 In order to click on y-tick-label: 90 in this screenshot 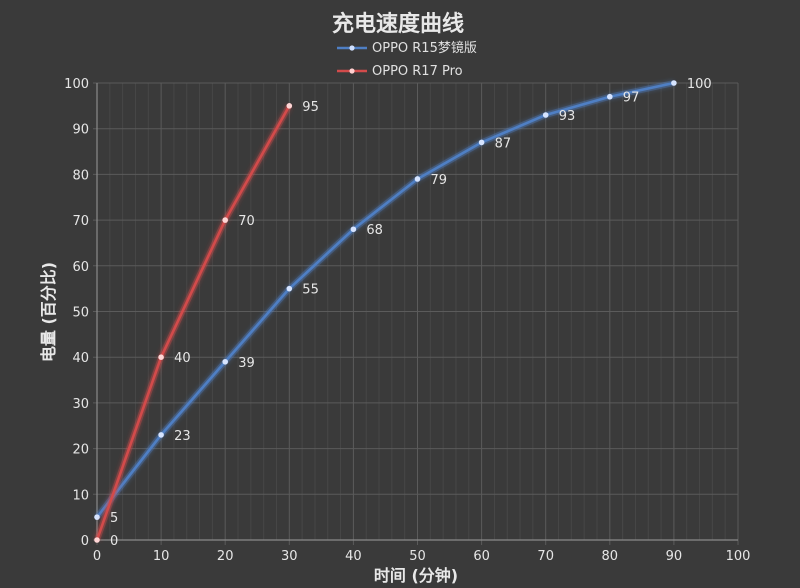, I will do `click(80, 130)`.